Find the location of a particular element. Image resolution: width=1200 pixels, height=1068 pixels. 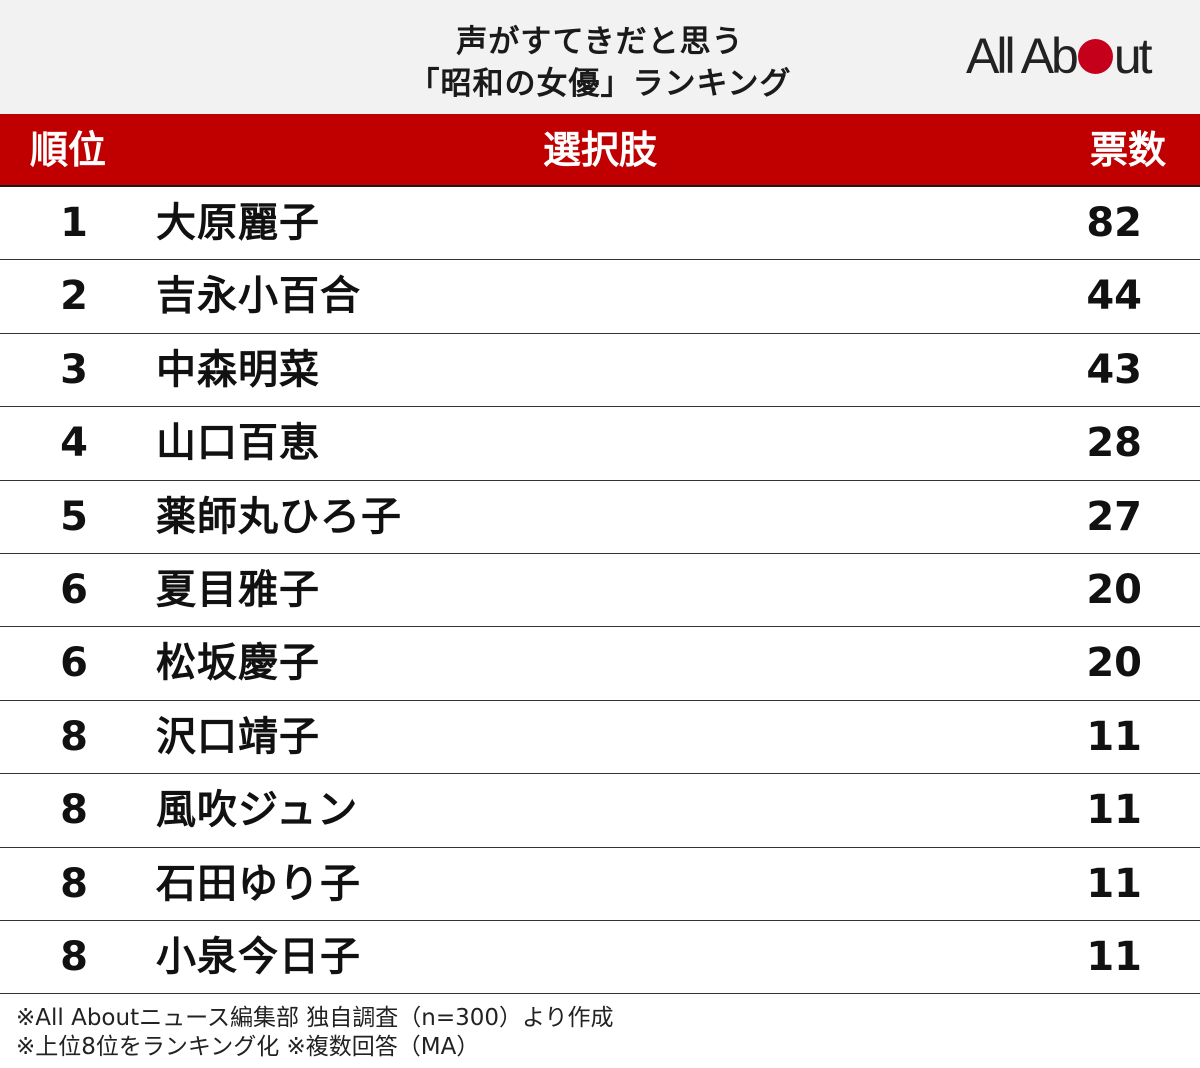

table-row: 8 沢口靖子 11 is located at coordinates (600, 738).